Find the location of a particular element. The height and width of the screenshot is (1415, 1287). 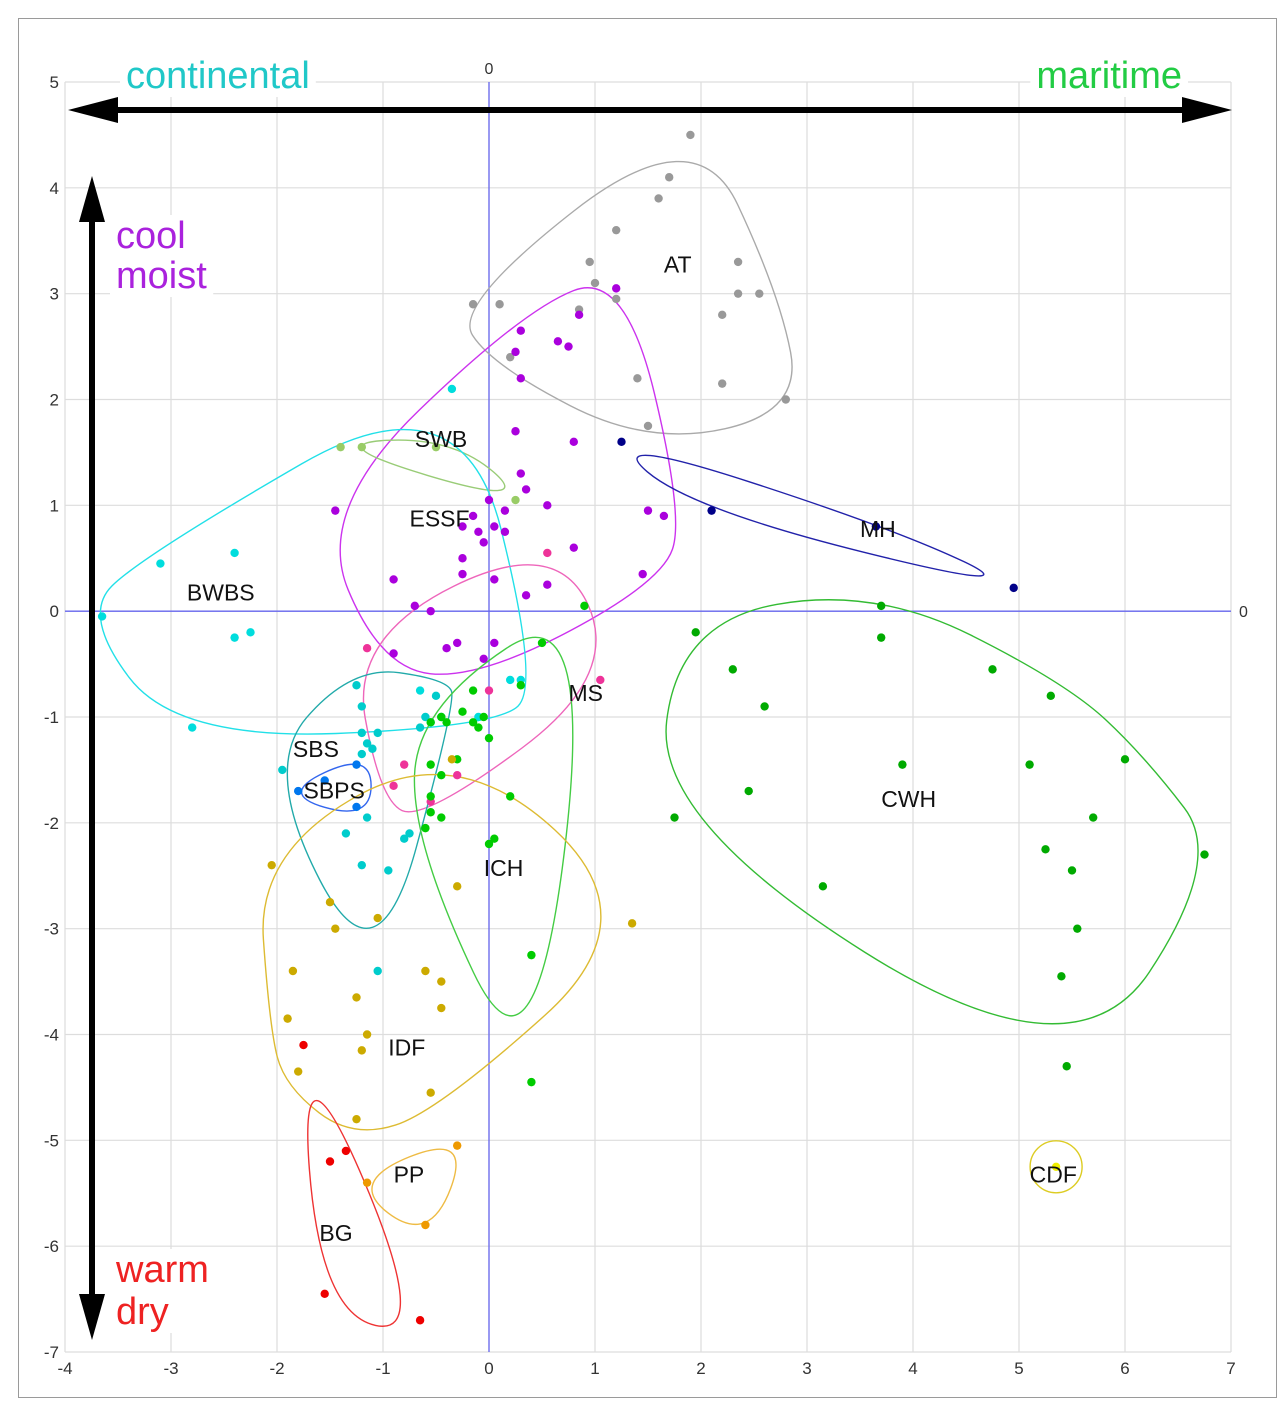

y-tick-label: 0 is located at coordinates (54, 611).